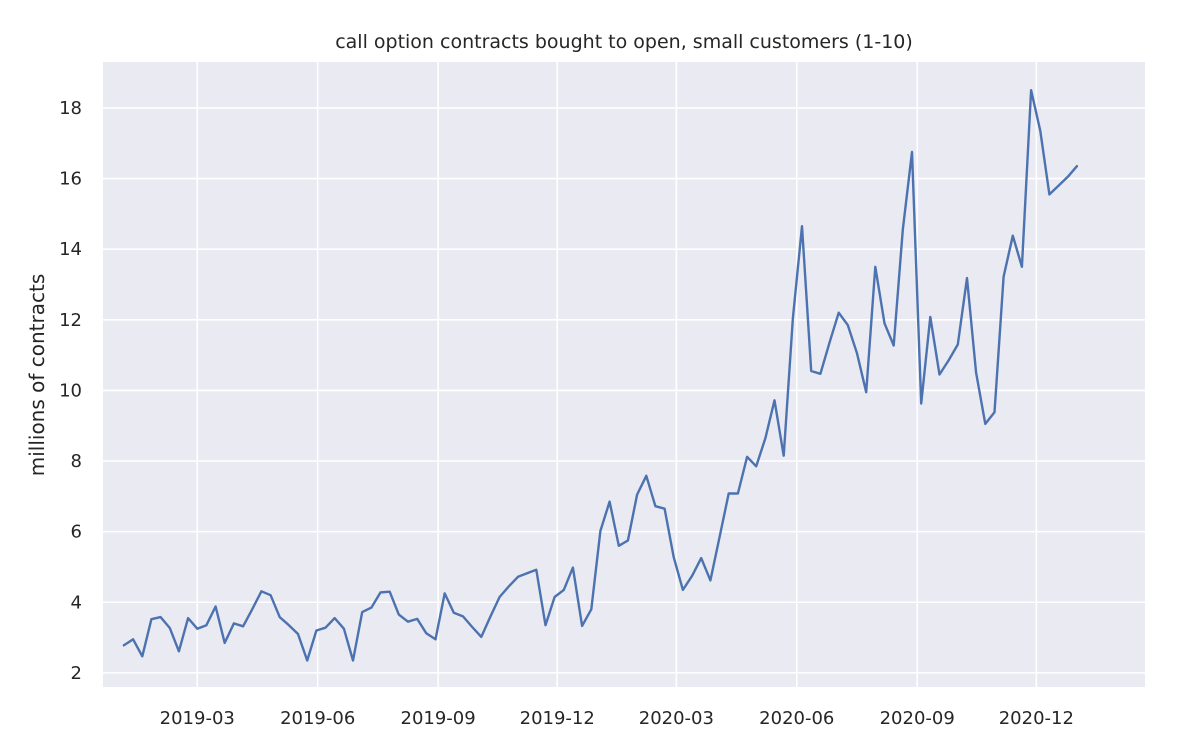 Image resolution: width=1200 pixels, height=748 pixels. Describe the element at coordinates (70, 320) in the screenshot. I see `y-tick-label: 12` at that location.